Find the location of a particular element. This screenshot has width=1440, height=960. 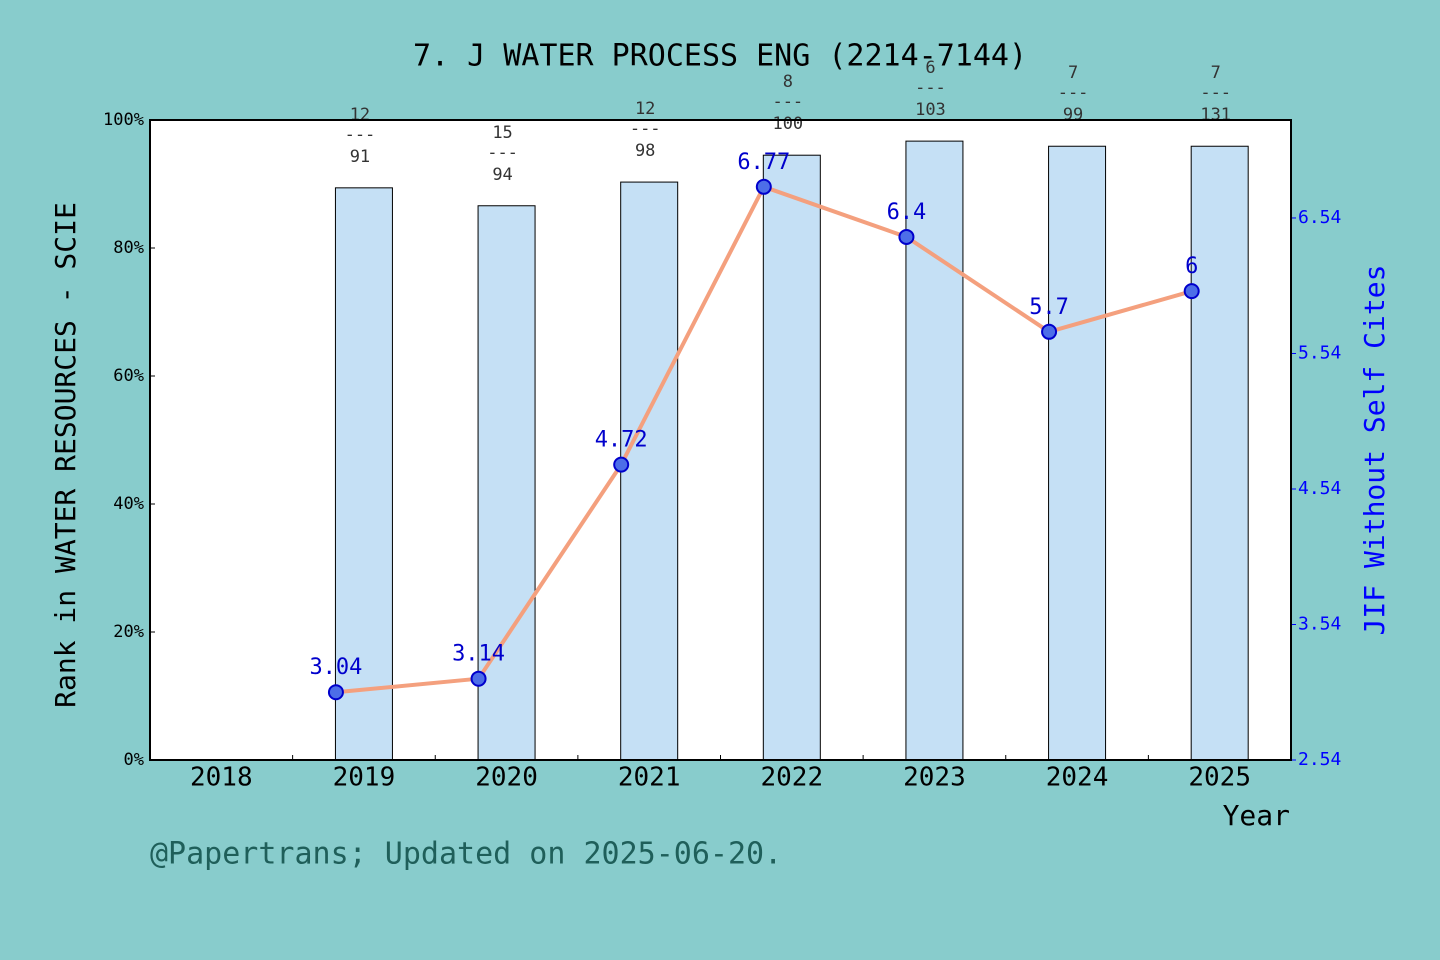

x-axis-label: Year is located at coordinates (1256, 815).